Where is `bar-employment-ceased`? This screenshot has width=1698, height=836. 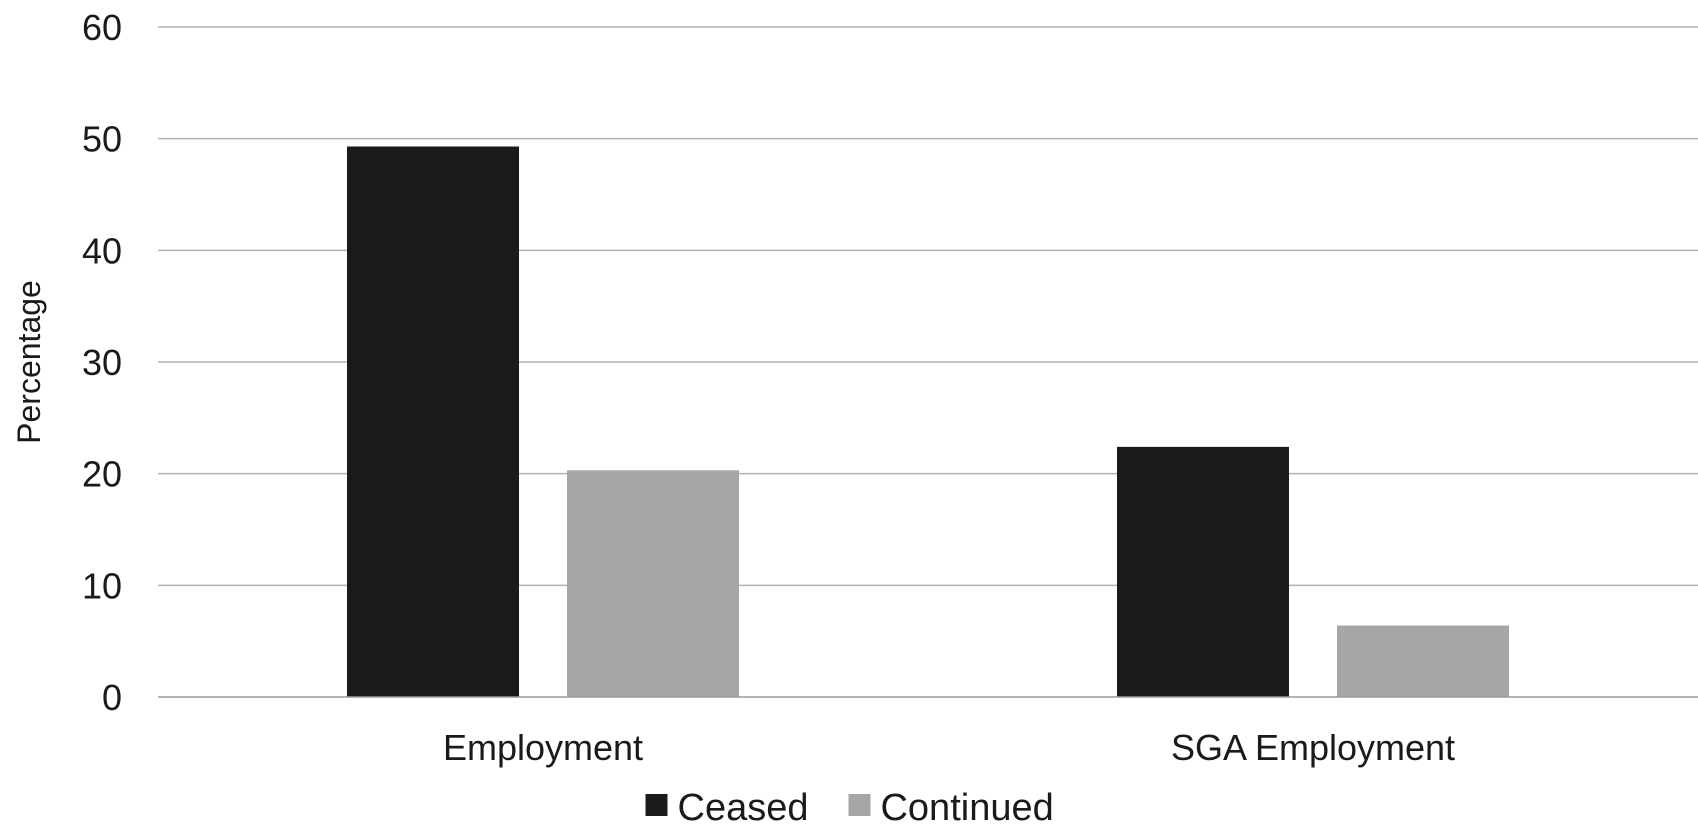
bar-employment-ceased is located at coordinates (433, 421).